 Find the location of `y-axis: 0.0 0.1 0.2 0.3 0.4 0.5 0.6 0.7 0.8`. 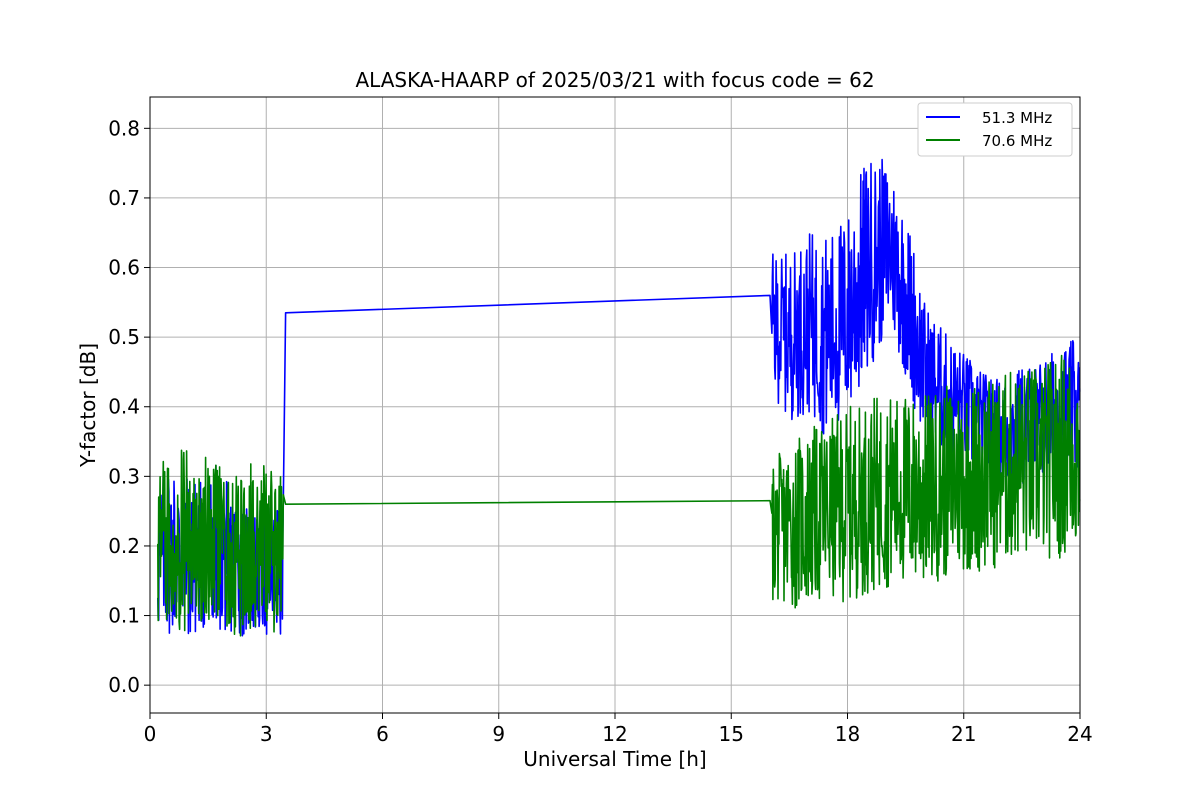

y-axis: 0.0 0.1 0.2 0.3 0.4 0.5 0.6 0.7 0.8 is located at coordinates (129, 406).